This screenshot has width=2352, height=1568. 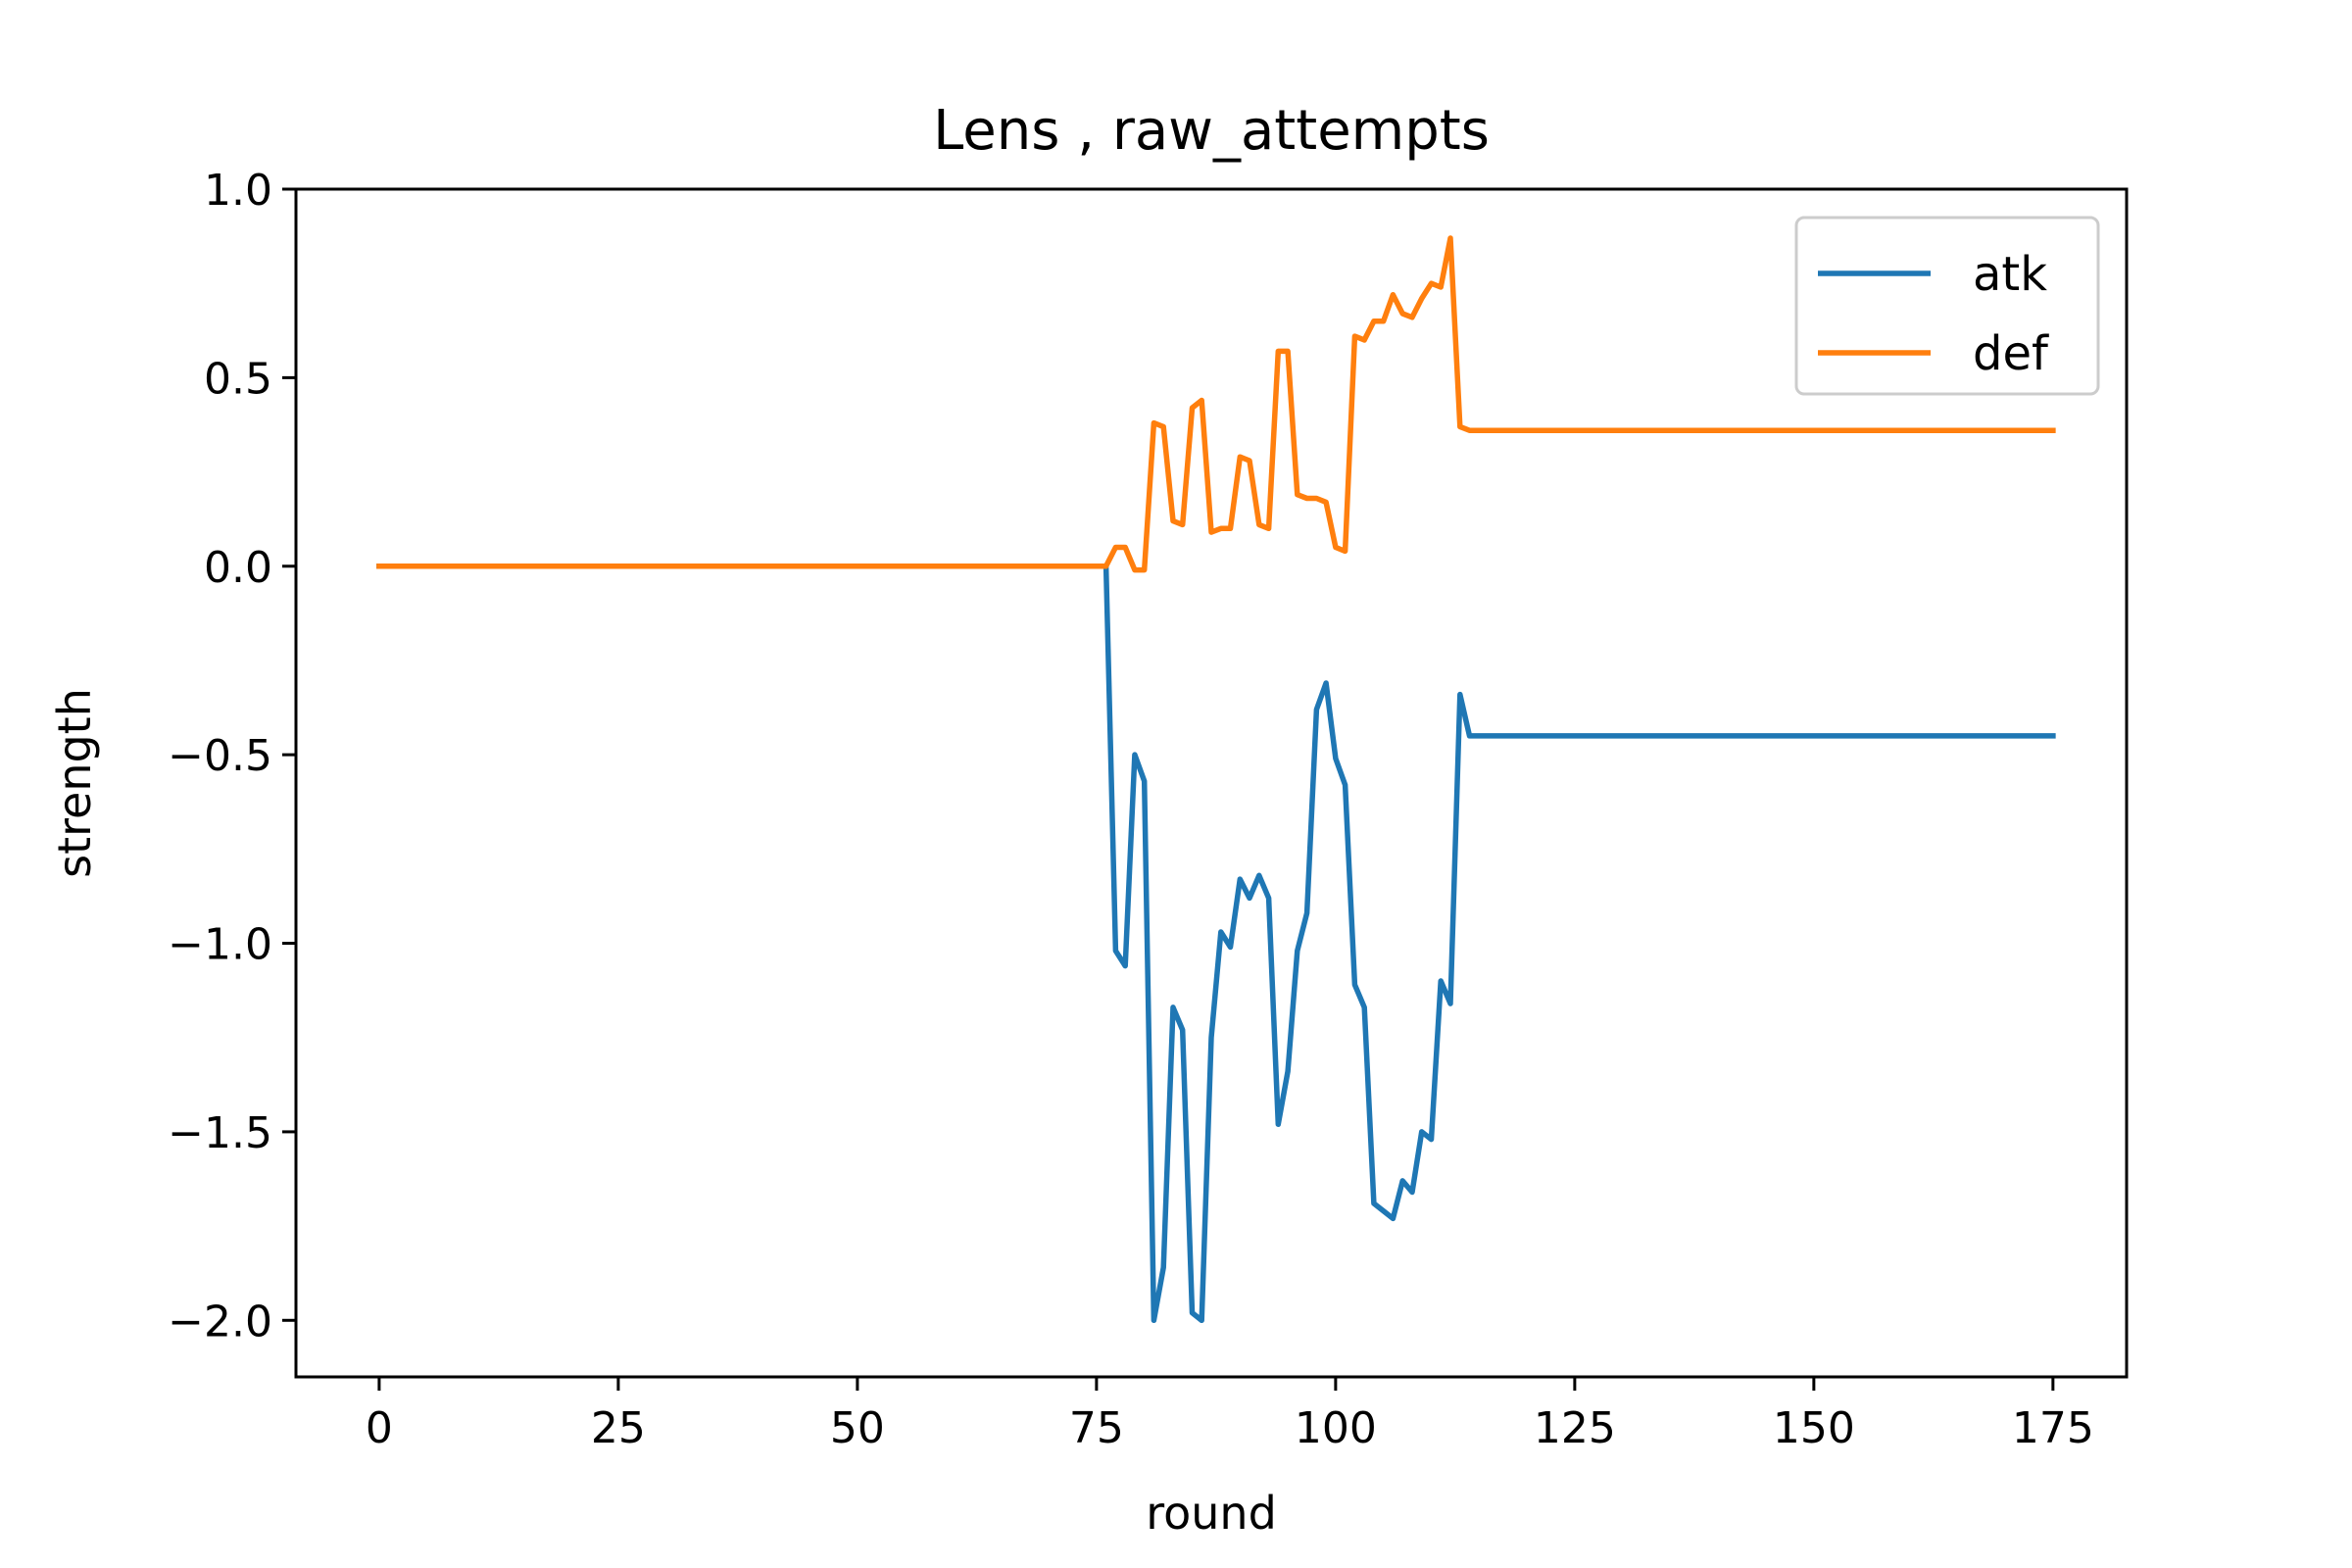 I want to click on legend: atk def, so click(x=1947, y=306).